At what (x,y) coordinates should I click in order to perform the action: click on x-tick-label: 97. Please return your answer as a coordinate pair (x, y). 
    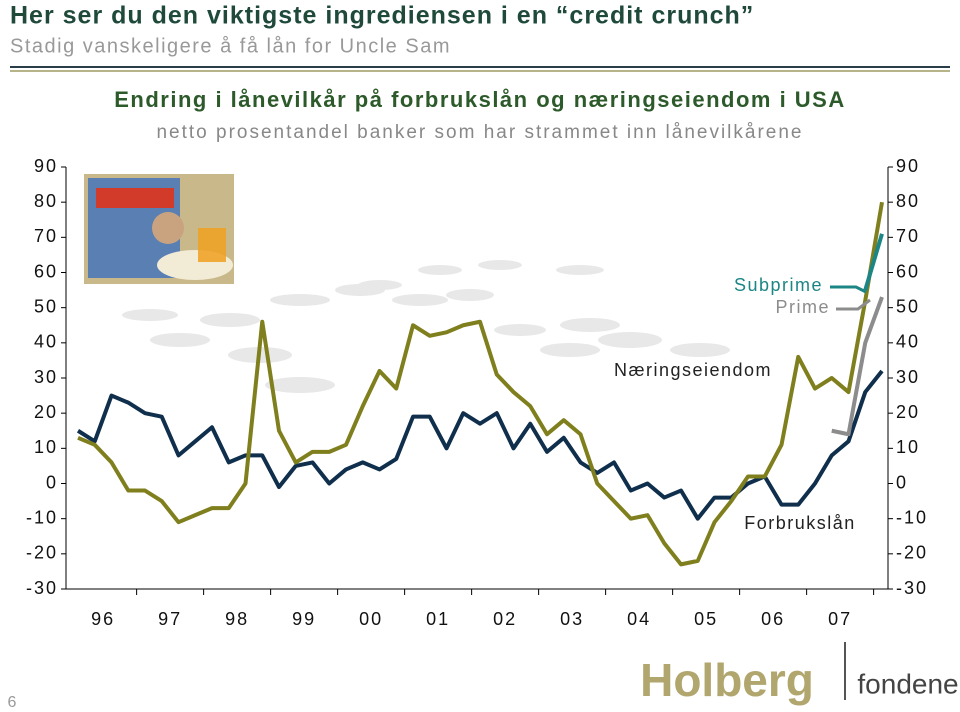
    Looking at the image, I should click on (170, 619).